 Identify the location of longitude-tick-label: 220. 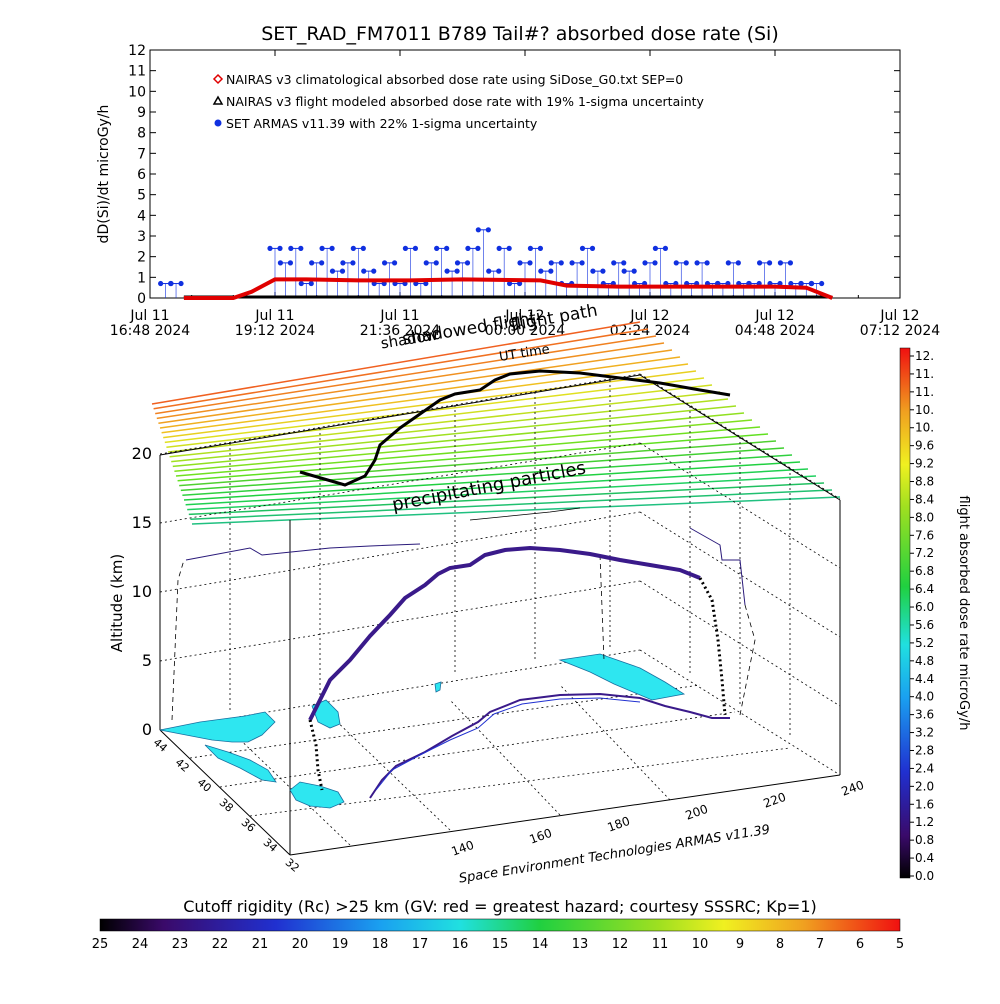
(774, 800).